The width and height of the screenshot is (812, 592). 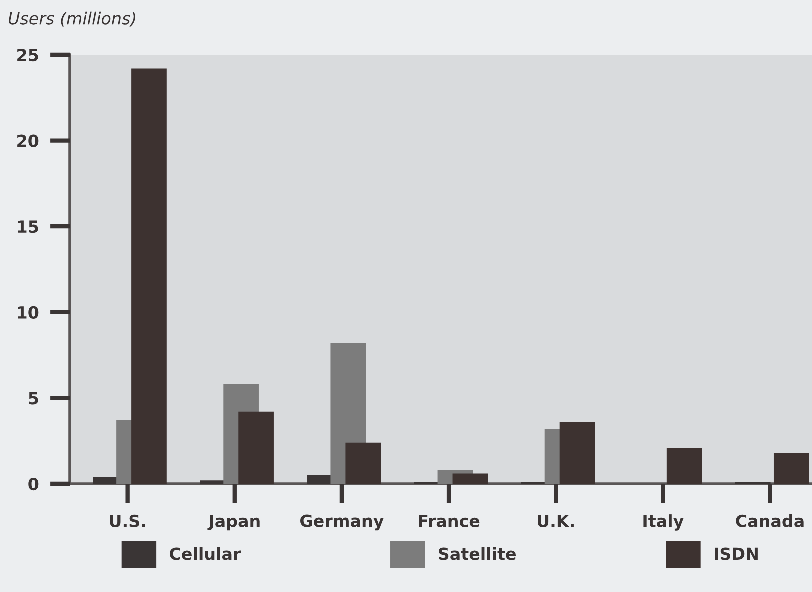 I want to click on legend-label: Satellite, so click(x=477, y=553).